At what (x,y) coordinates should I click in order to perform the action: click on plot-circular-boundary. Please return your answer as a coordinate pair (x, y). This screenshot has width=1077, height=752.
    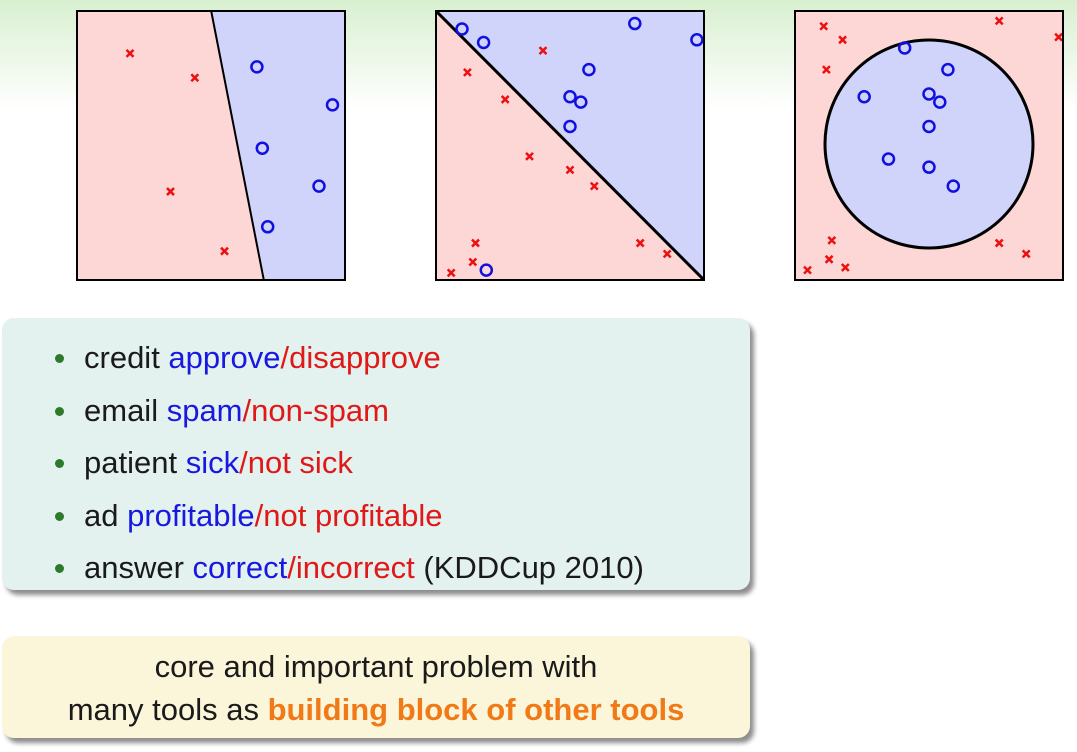
    Looking at the image, I should click on (929, 145).